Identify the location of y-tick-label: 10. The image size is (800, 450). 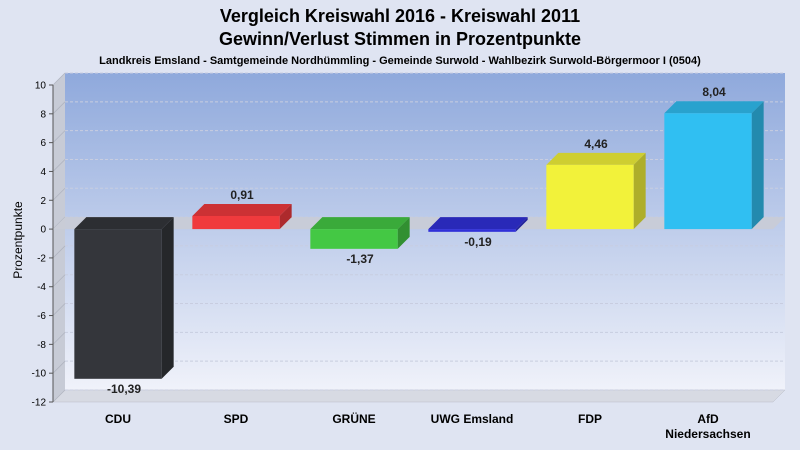
(41, 86).